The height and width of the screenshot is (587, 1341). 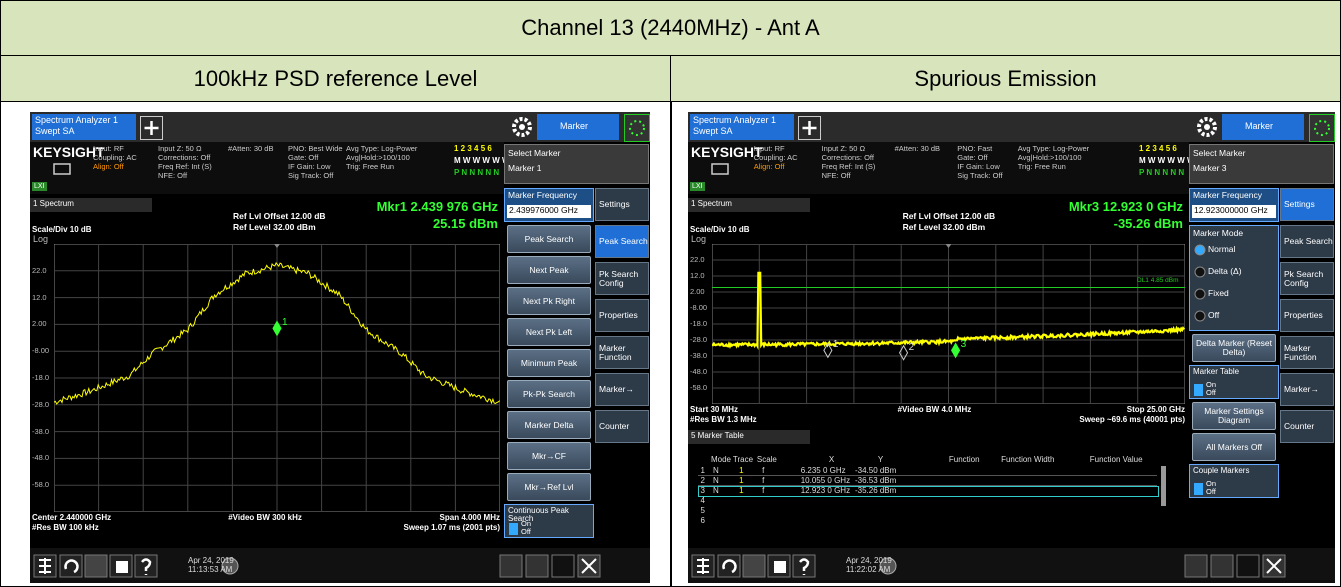 What do you see at coordinates (697, 259) in the screenshot?
I see `y-tick-label: 22.0` at bounding box center [697, 259].